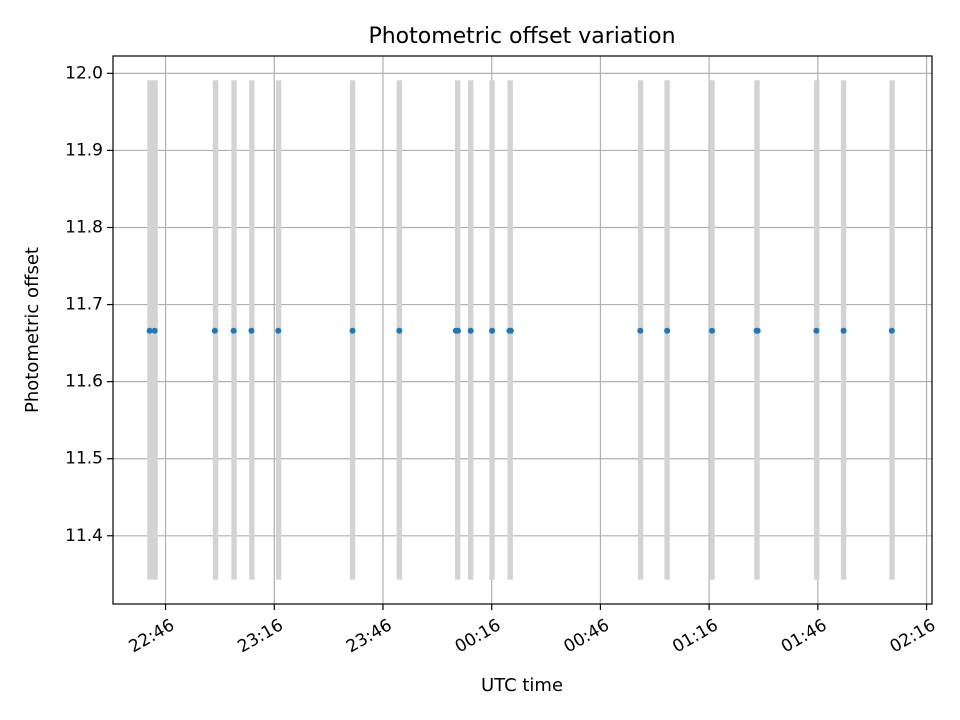 The height and width of the screenshot is (720, 960). Describe the element at coordinates (260, 636) in the screenshot. I see `x-tick-label: 23:16` at that location.